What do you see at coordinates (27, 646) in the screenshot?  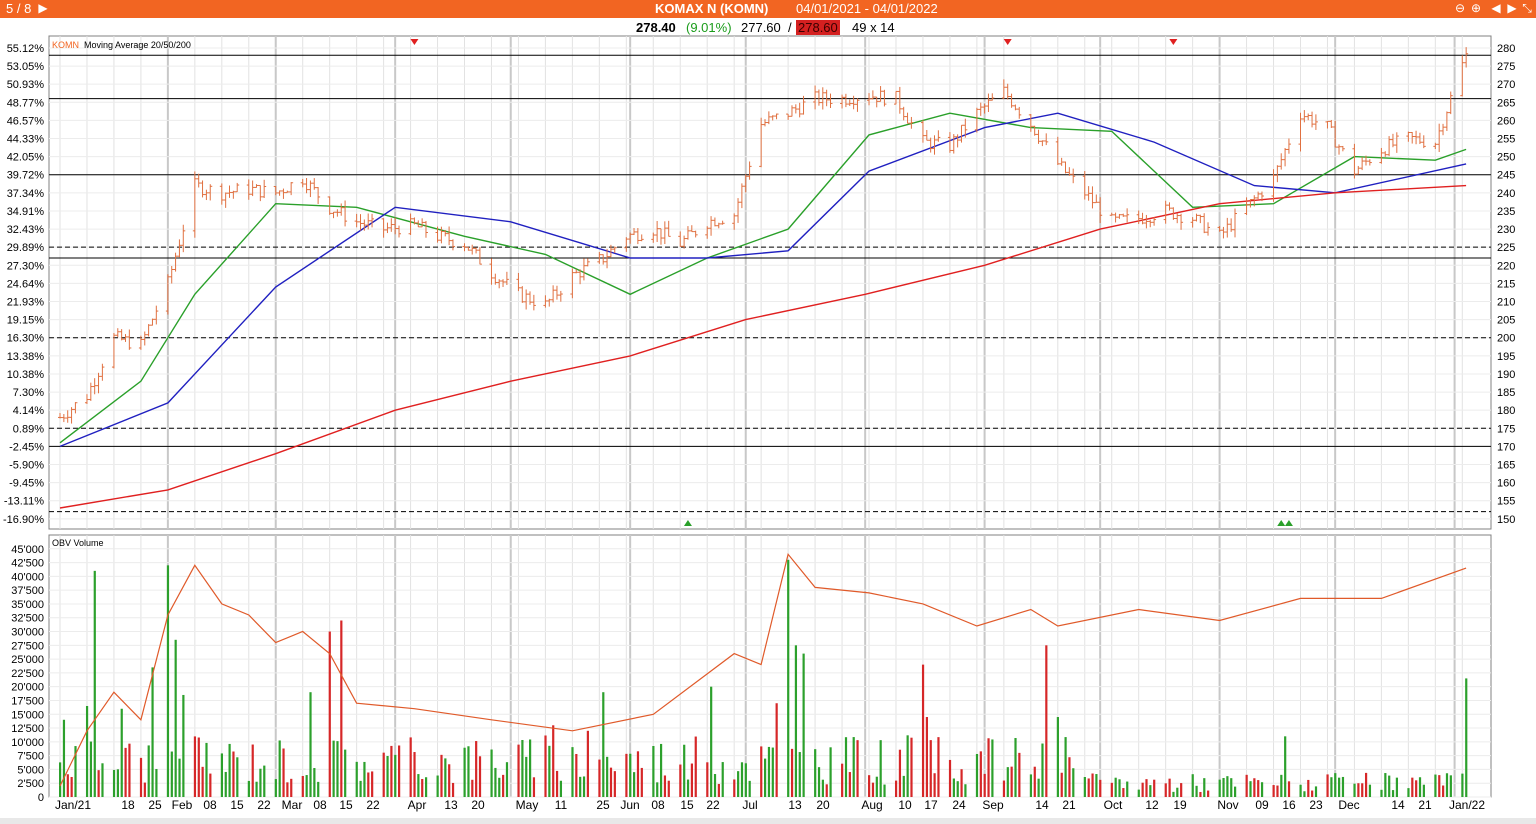 I see `volume-tick-label: 27'500` at bounding box center [27, 646].